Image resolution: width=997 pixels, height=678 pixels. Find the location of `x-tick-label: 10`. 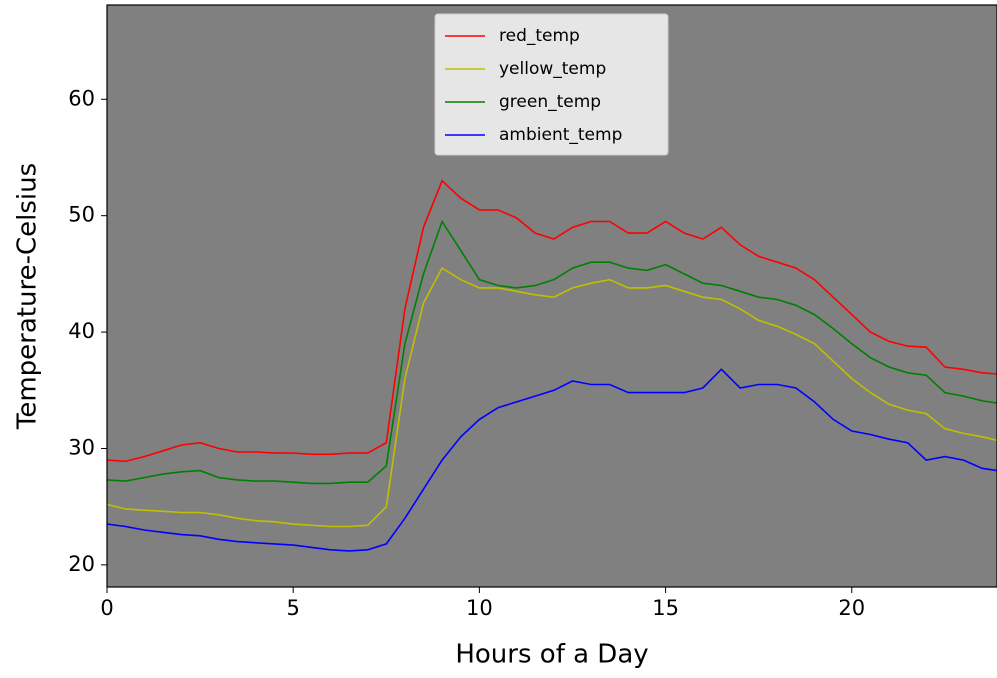

x-tick-label: 10 is located at coordinates (479, 608).